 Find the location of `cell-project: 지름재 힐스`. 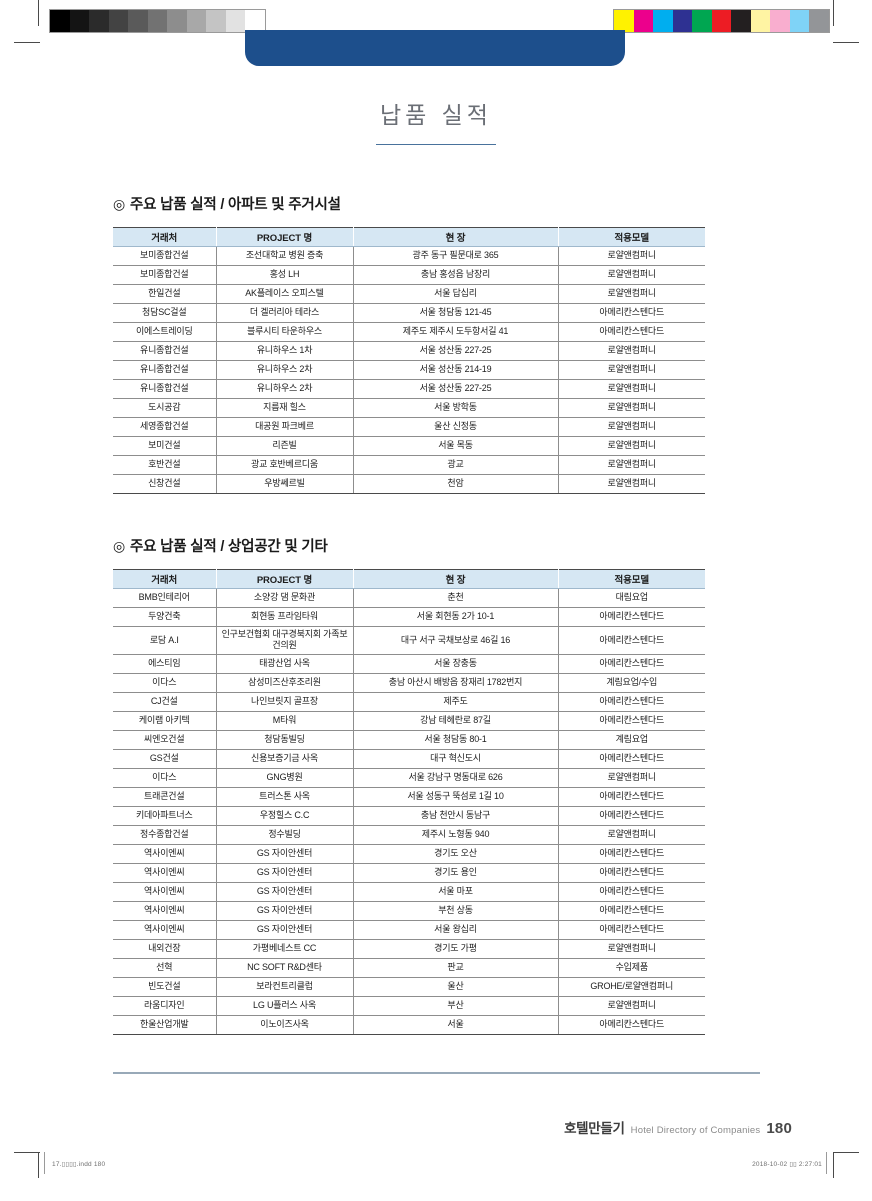

cell-project: 지름재 힐스 is located at coordinates (284, 408).